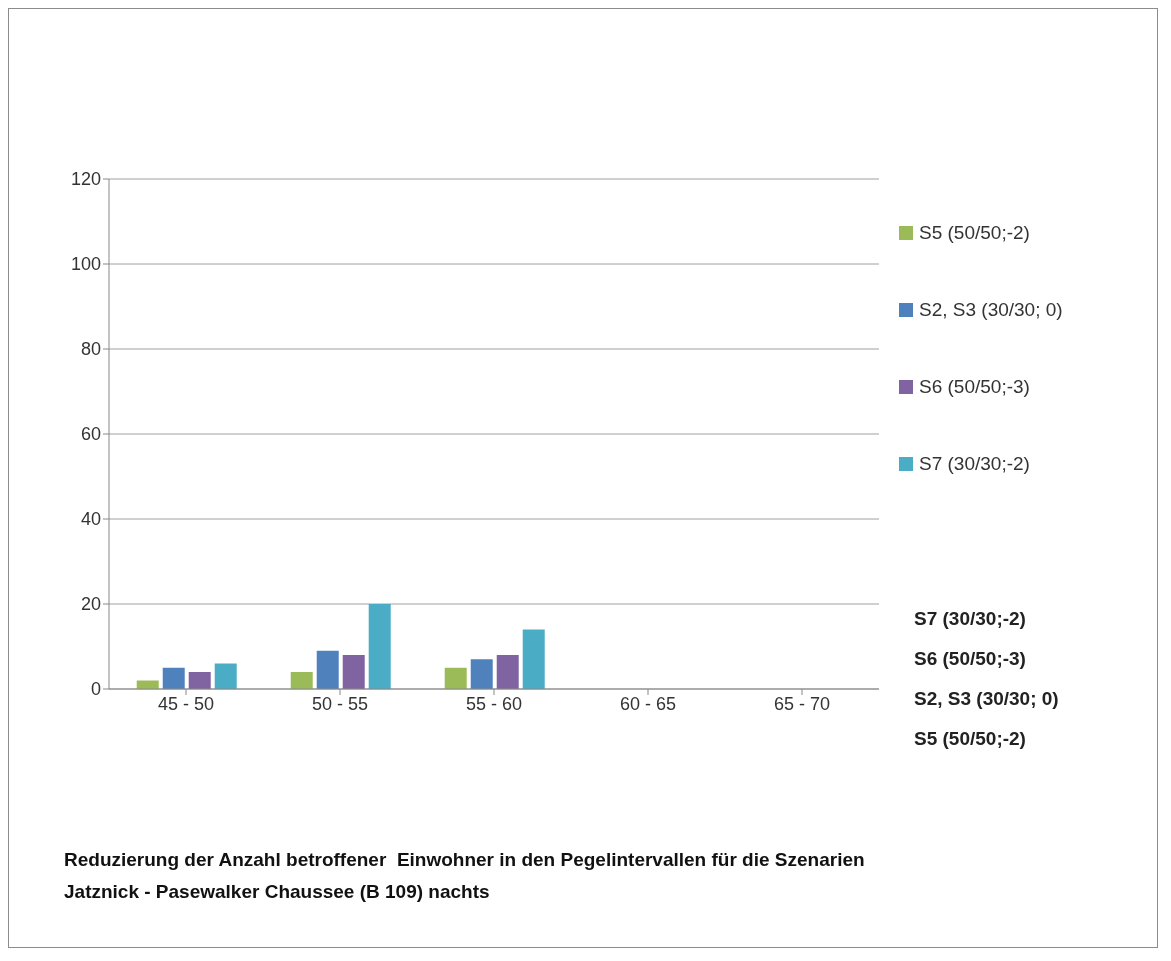 This screenshot has width=1171, height=961. Describe the element at coordinates (85, 264) in the screenshot. I see `y-tick-label: 100` at that location.